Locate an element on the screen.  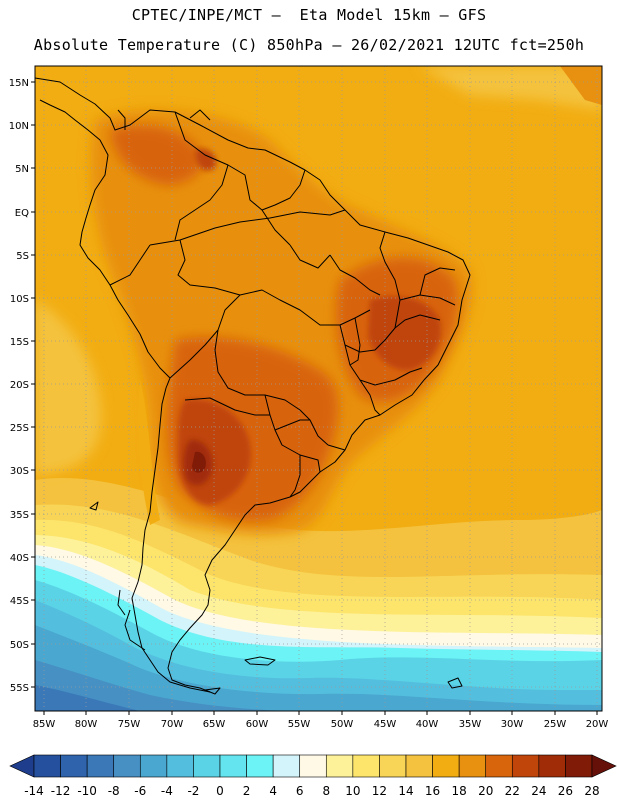
colorbar-low-arrow is located at coordinates (22, 766).